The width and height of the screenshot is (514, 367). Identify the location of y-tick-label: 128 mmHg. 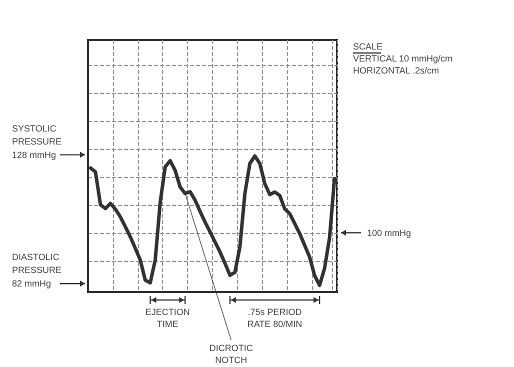
(34, 155).